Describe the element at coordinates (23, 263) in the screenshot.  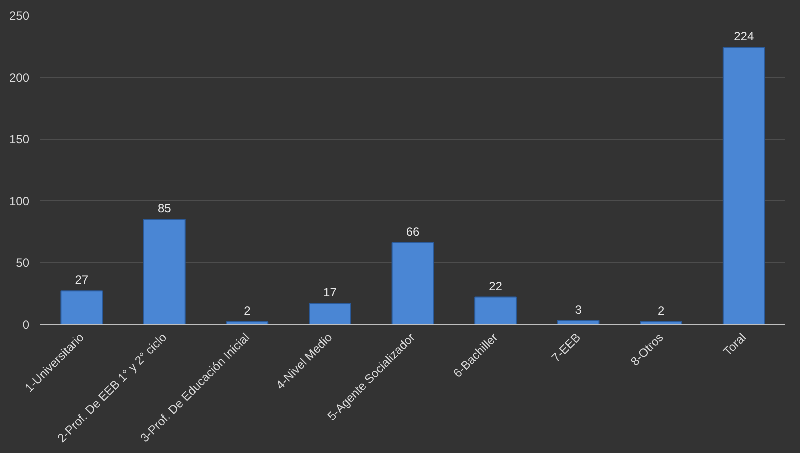
I see `y-tick-label: 50` at that location.